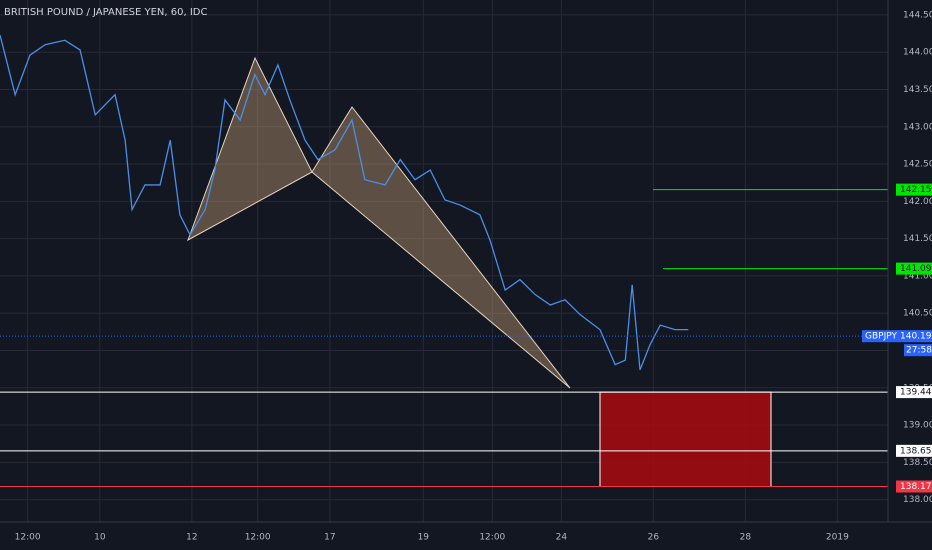  Describe the element at coordinates (917, 127) in the screenshot. I see `y-tick-label: 143.000` at that location.